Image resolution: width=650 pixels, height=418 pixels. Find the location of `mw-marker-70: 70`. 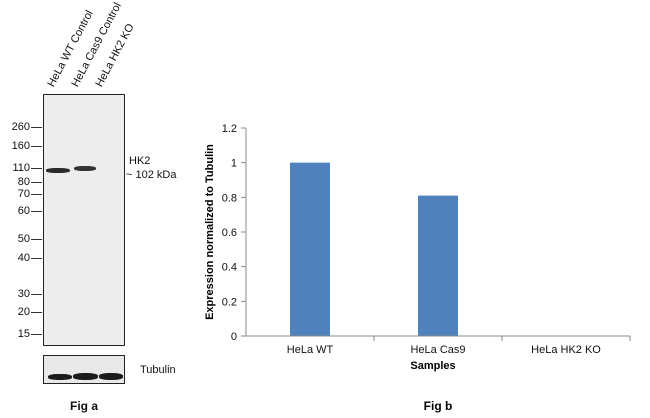

mw-marker-70: 70 is located at coordinates (23, 194).